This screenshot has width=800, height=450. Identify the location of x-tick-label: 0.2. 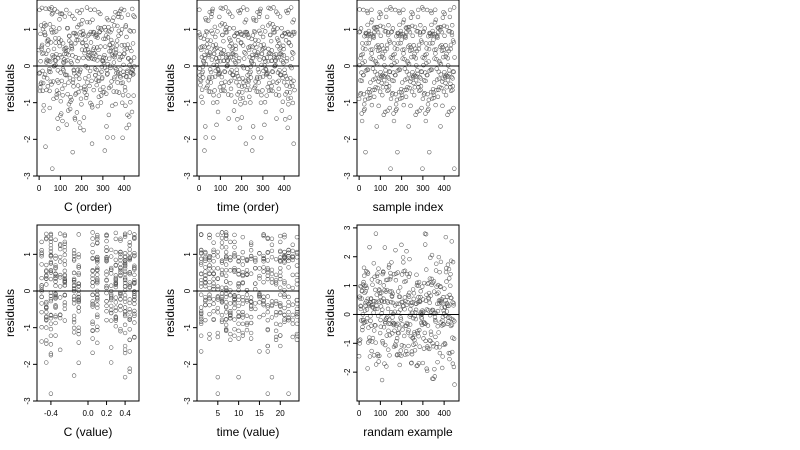
(107, 413).